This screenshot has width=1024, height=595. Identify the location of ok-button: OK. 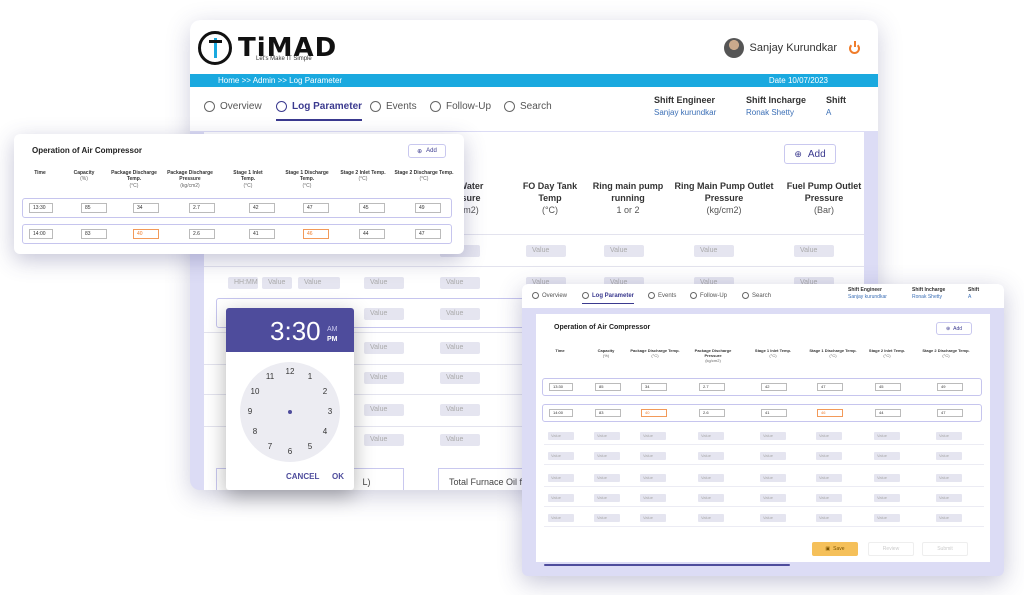
(338, 476).